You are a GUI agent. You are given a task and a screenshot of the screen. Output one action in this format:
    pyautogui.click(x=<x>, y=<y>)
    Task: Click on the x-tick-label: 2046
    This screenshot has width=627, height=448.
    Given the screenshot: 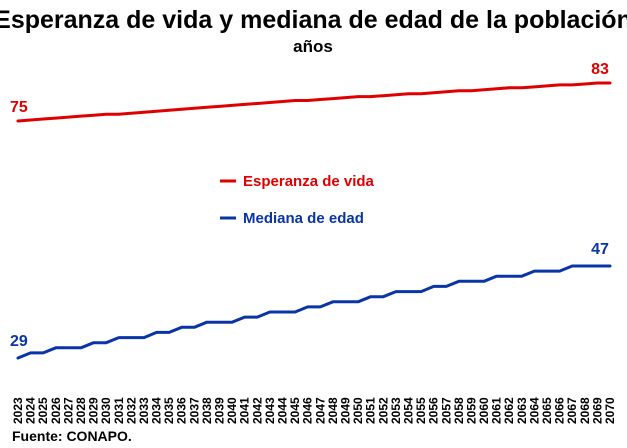 What is the action you would take?
    pyautogui.click(x=308, y=410)
    